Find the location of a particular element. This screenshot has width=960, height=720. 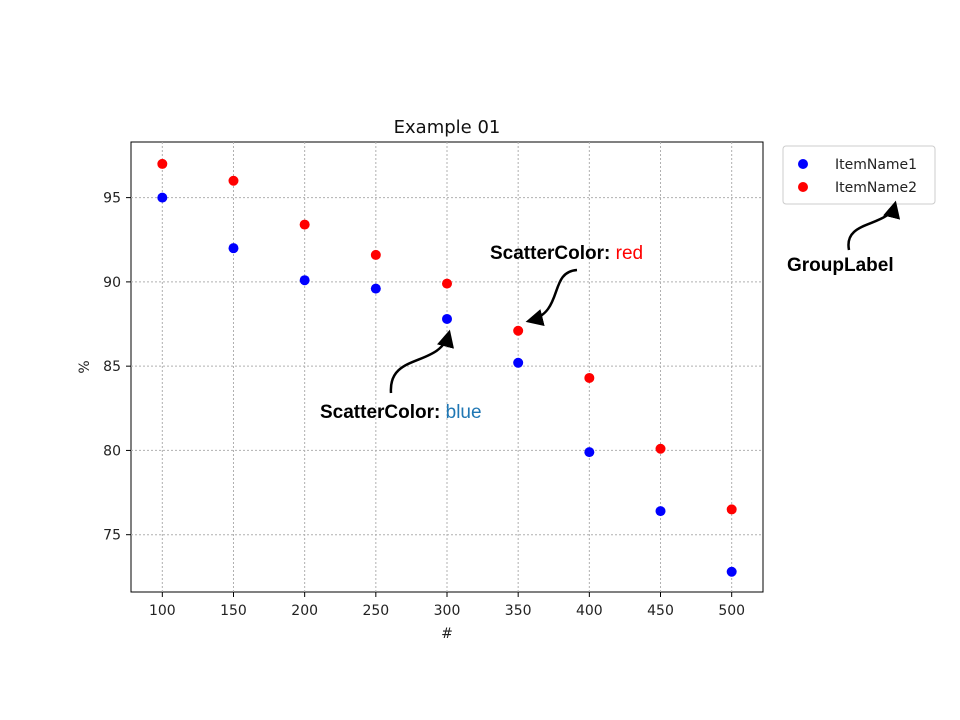

x-axis-label: # is located at coordinates (447, 634).